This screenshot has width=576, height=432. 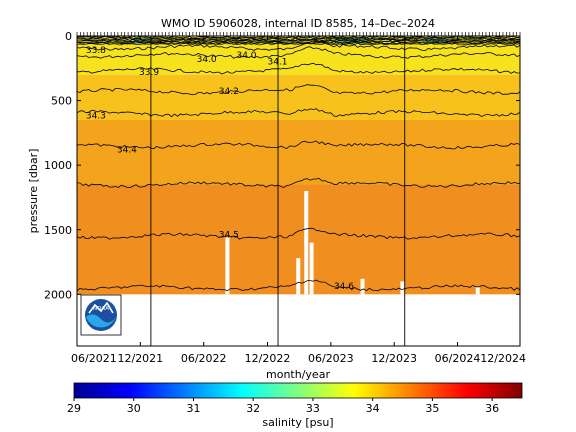 What do you see at coordinates (58, 230) in the screenshot?
I see `y-tick-label: 1500` at bounding box center [58, 230].